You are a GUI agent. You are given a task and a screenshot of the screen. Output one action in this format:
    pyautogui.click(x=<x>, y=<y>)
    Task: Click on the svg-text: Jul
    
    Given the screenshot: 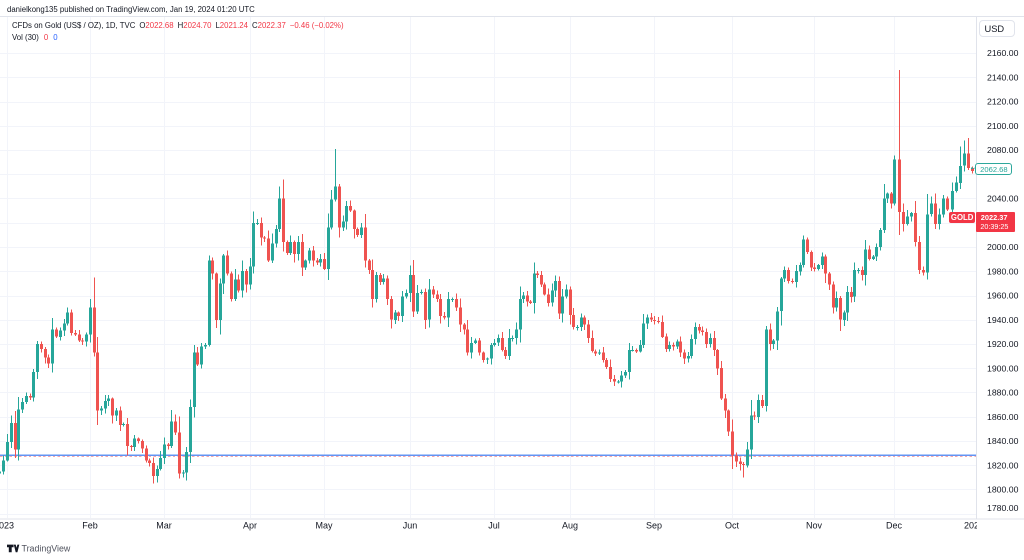 What is the action you would take?
    pyautogui.click(x=494, y=526)
    